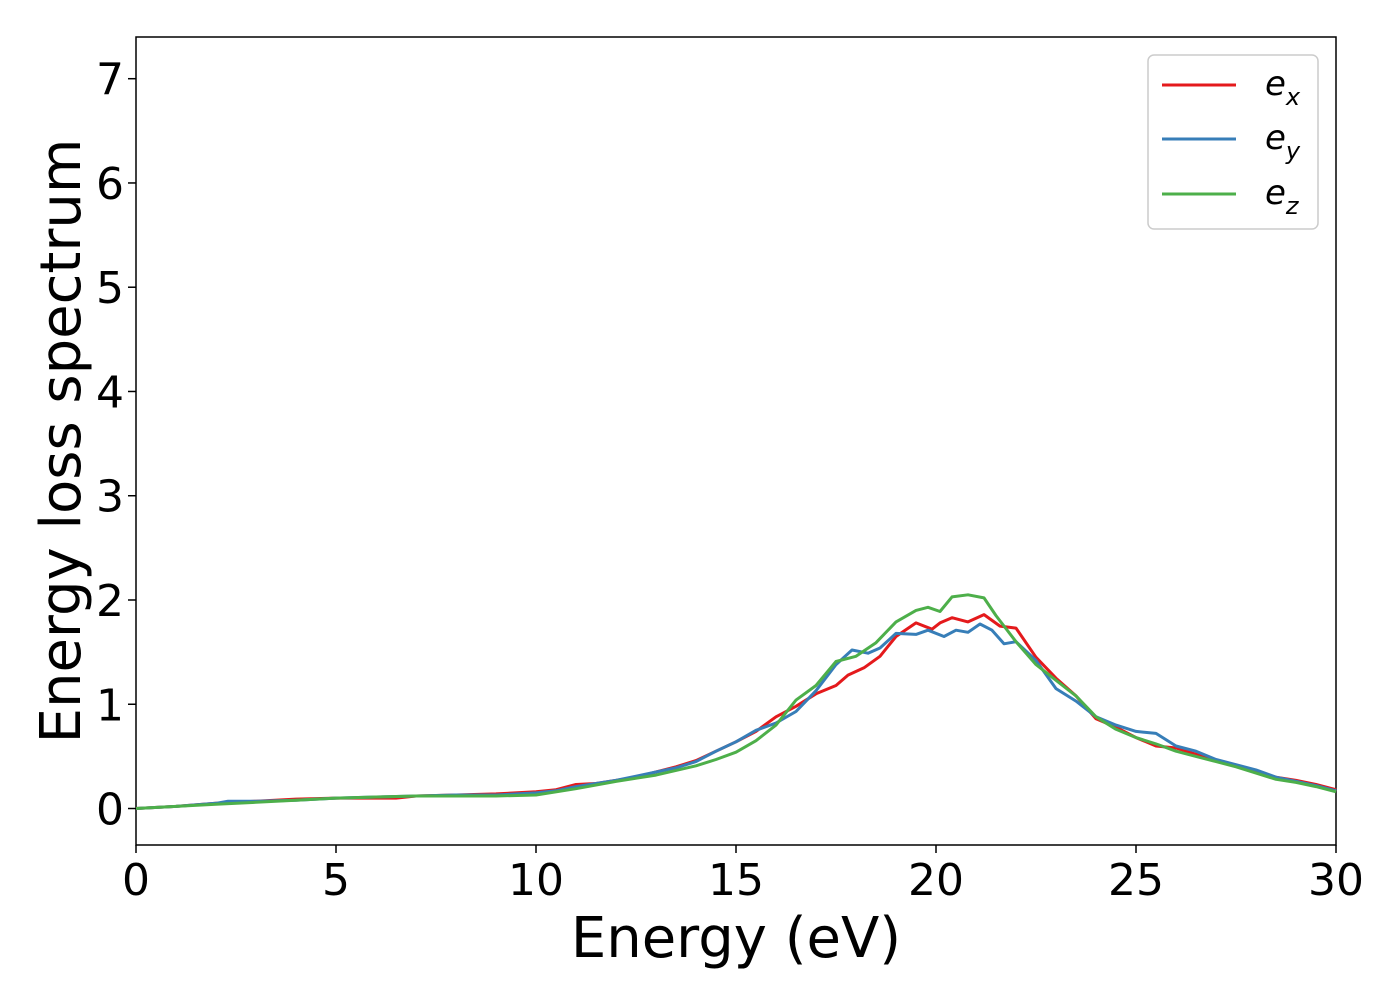  I want to click on legend-label-subscript: x, so click(1293, 97).